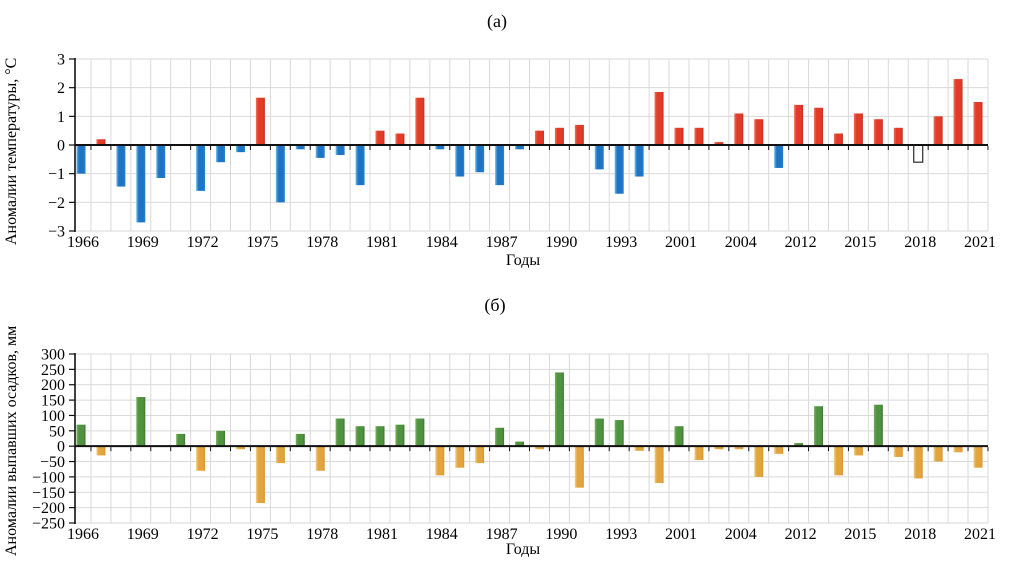 The height and width of the screenshot is (588, 1022). I want to click on y-axis-spine, so click(72, 145).